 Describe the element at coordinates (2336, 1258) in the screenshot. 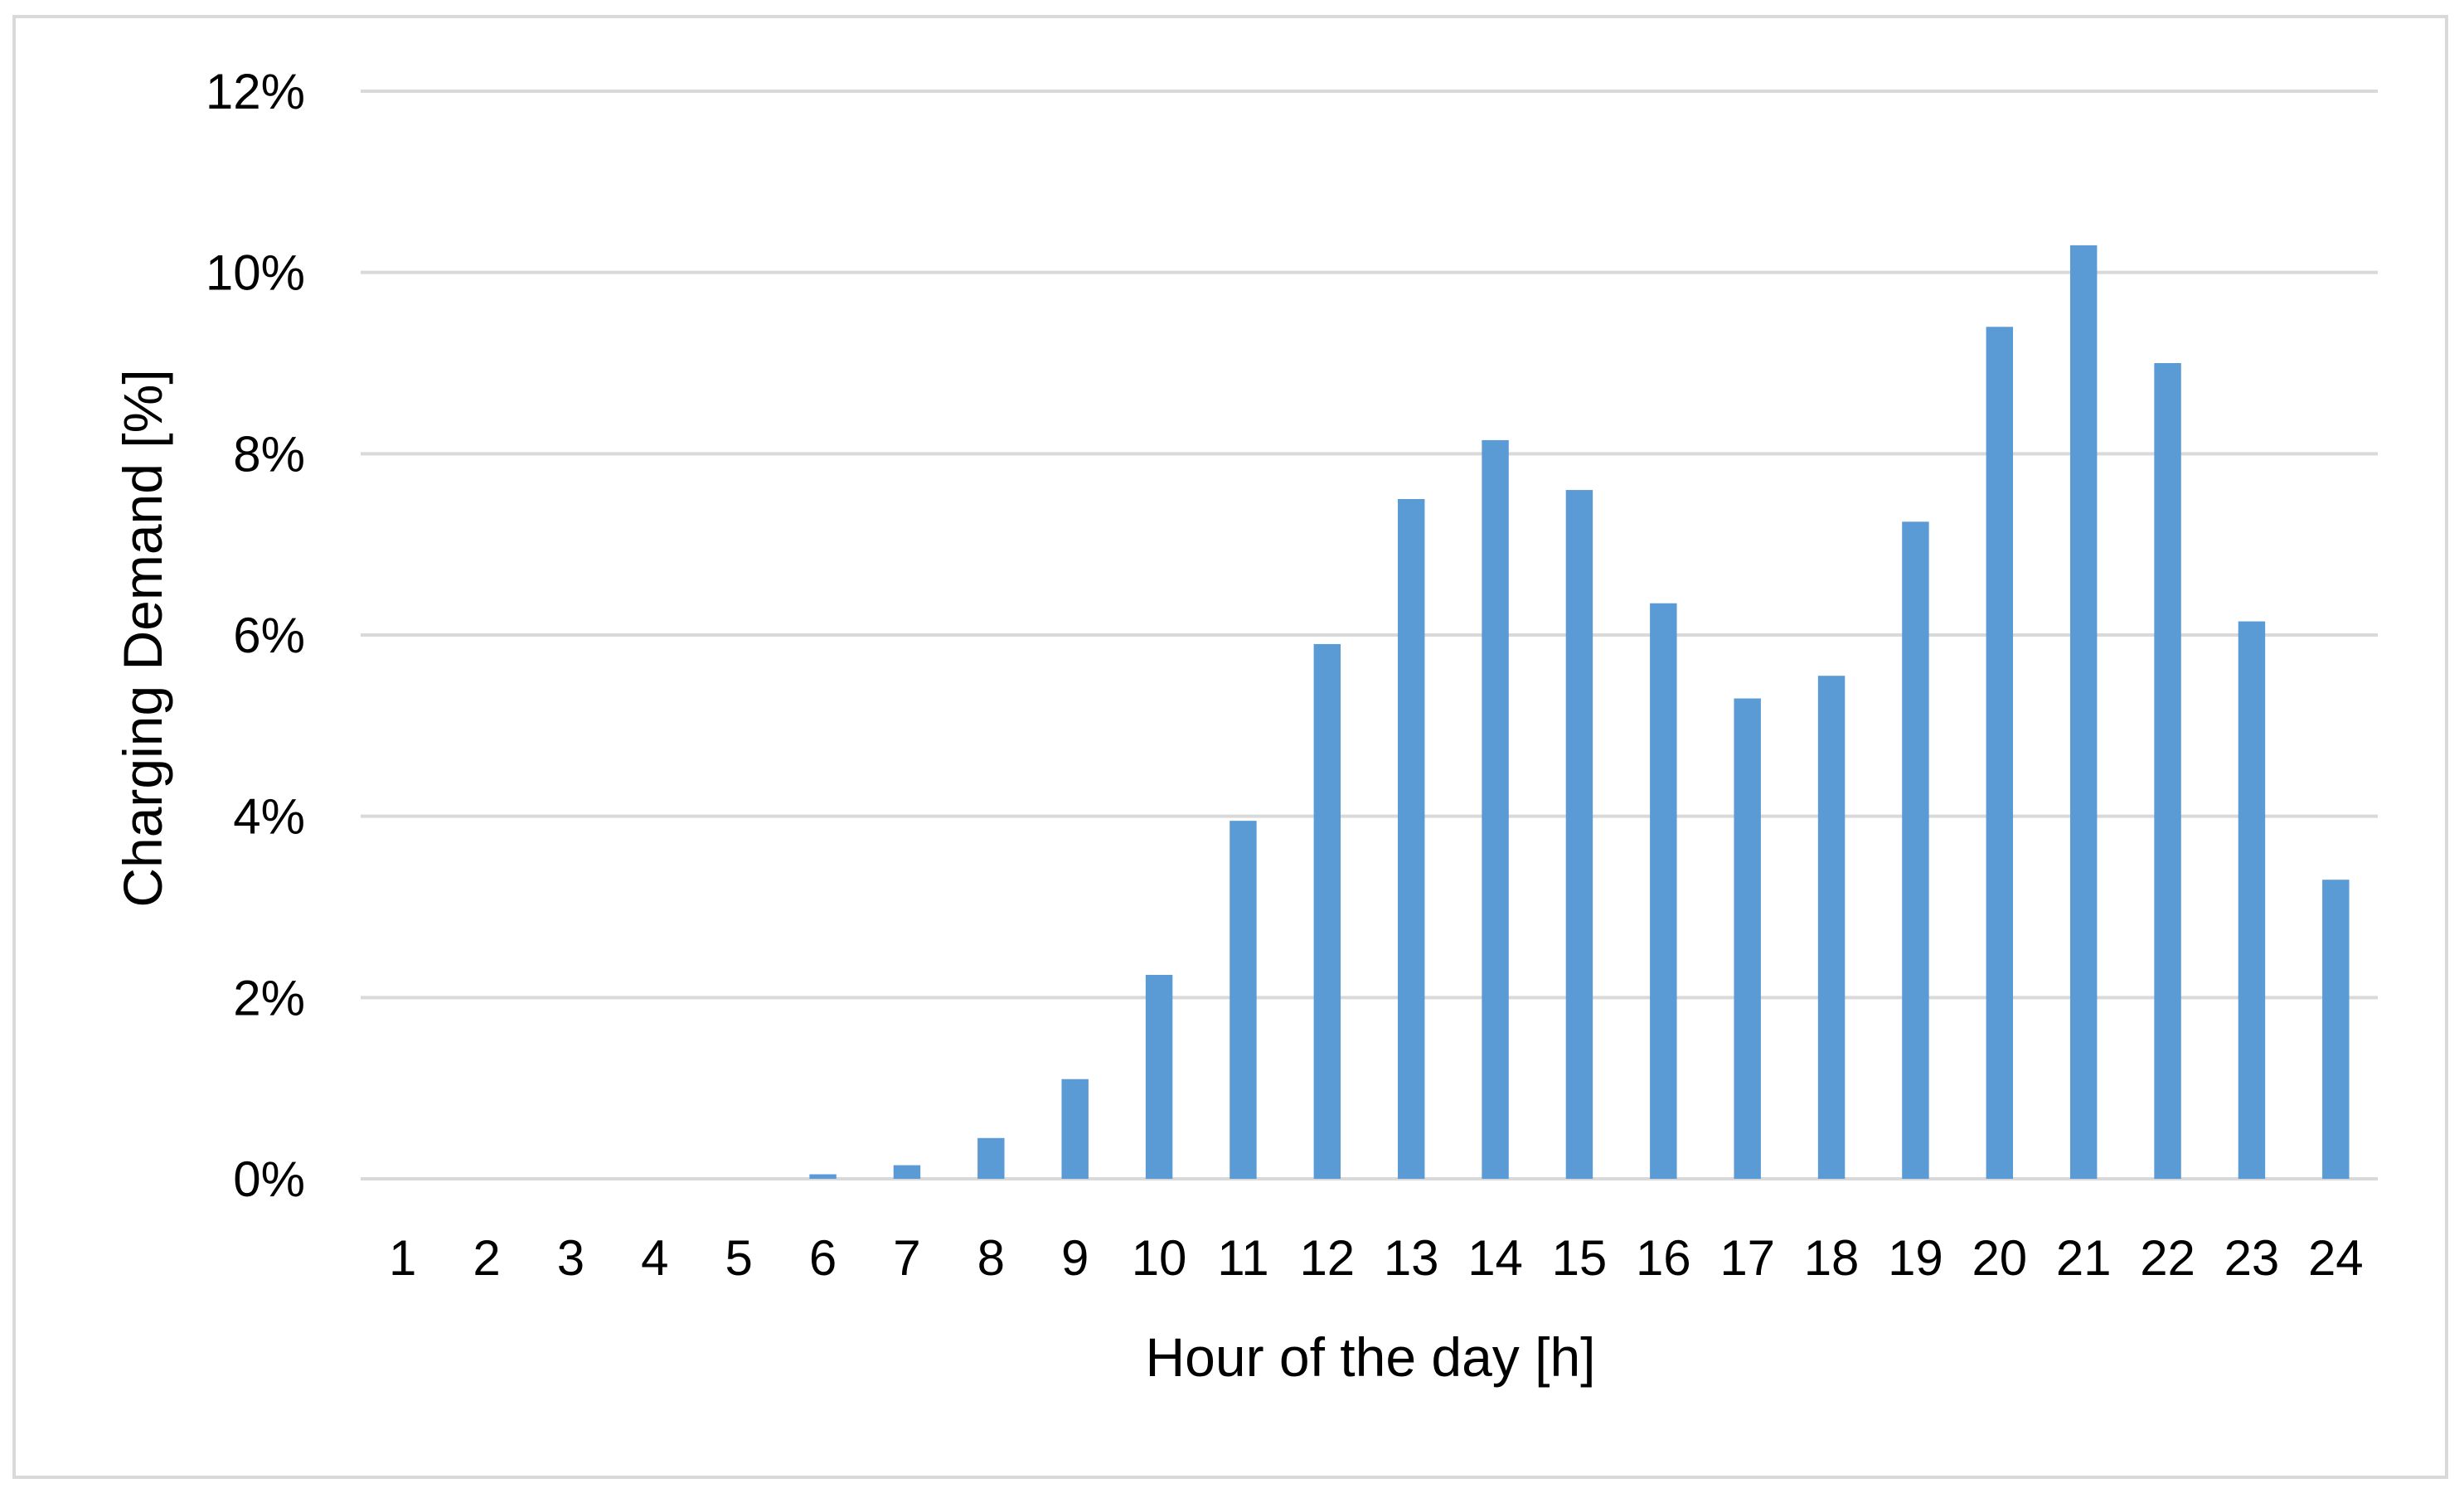

I see `x-tick-label: 24` at that location.